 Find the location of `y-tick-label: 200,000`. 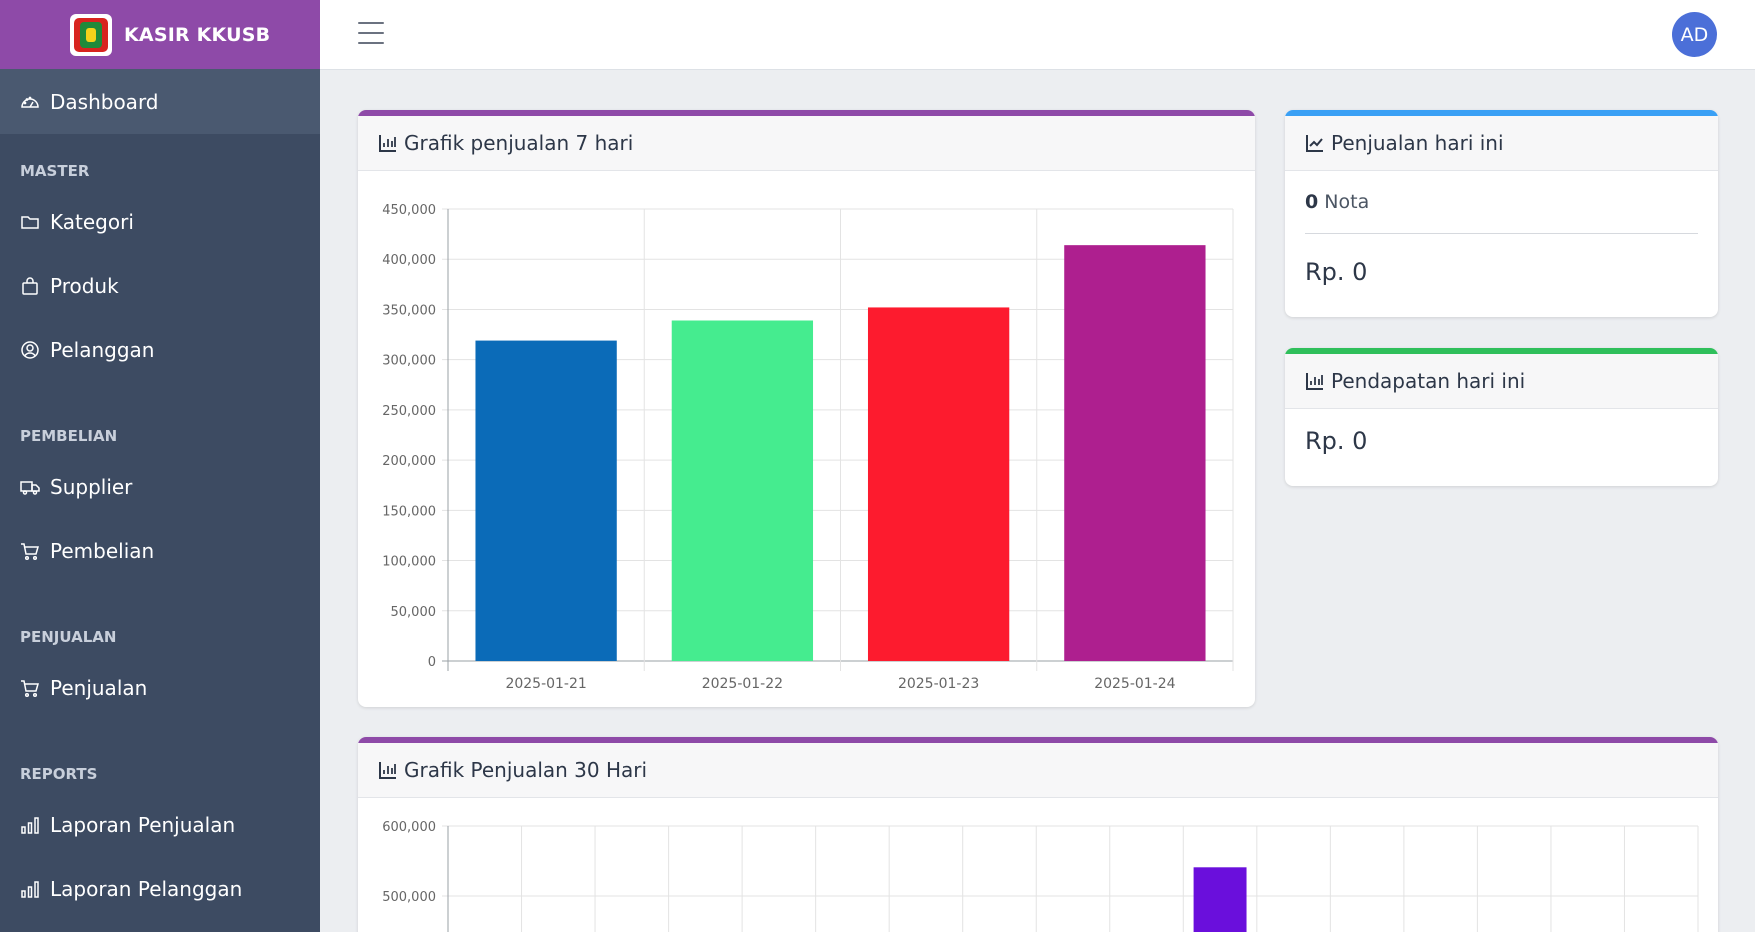

y-tick-label: 200,000 is located at coordinates (409, 461).